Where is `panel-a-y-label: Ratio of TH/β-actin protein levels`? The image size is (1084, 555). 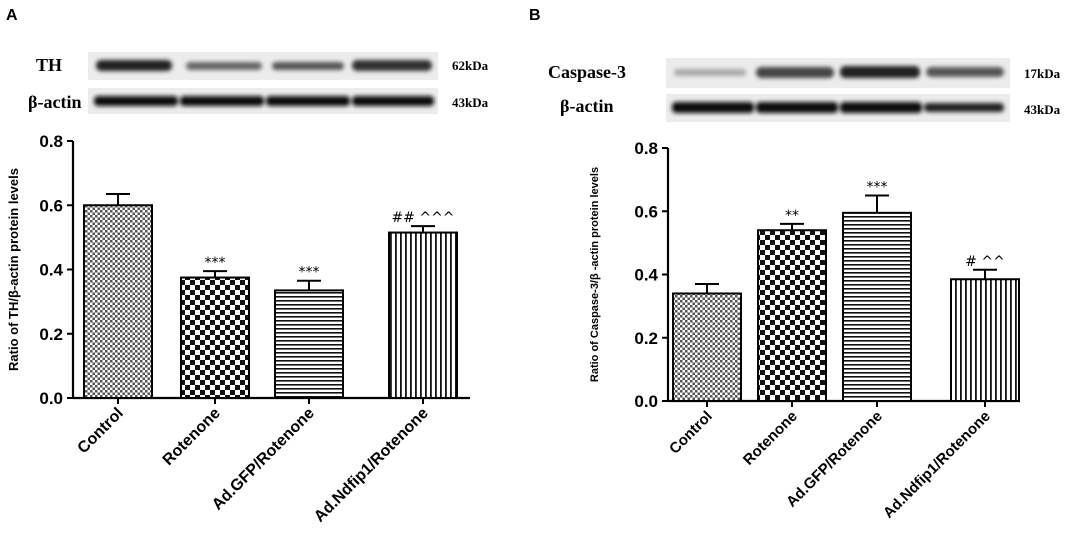 panel-a-y-label: Ratio of TH/β-actin protein levels is located at coordinates (13, 269).